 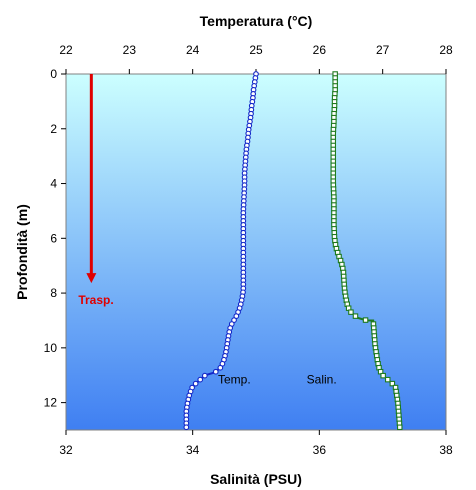 I want to click on left-axis-tick-label: 8, so click(x=53, y=293).